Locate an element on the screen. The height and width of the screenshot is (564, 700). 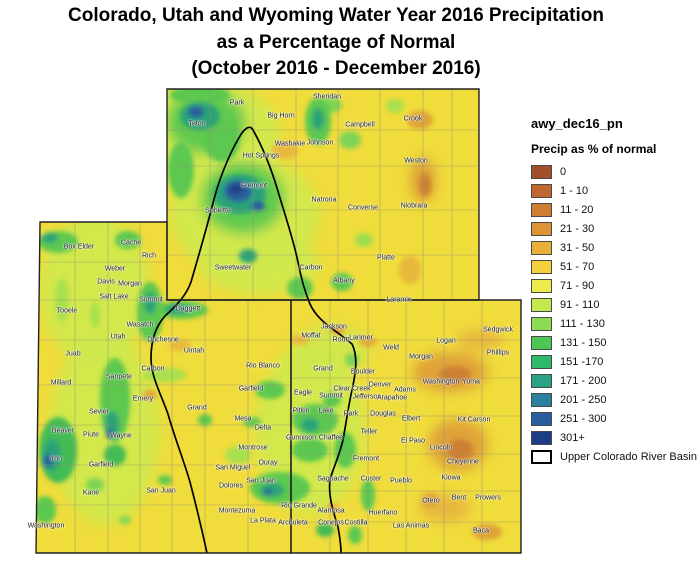
legend-item-label: 301+ is located at coordinates (572, 438).